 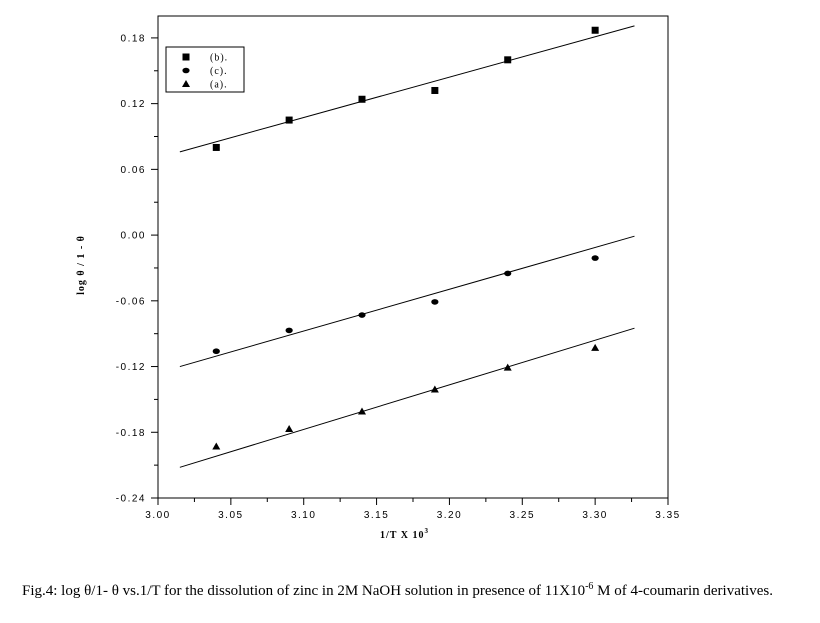 What do you see at coordinates (376, 515) in the screenshot?
I see `x-tick-label: 3.15` at bounding box center [376, 515].